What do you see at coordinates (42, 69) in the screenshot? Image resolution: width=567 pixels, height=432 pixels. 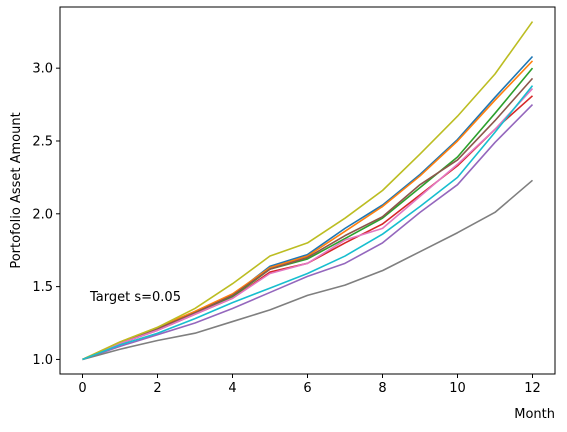 I see `y-tick-label: 3.0` at bounding box center [42, 69].